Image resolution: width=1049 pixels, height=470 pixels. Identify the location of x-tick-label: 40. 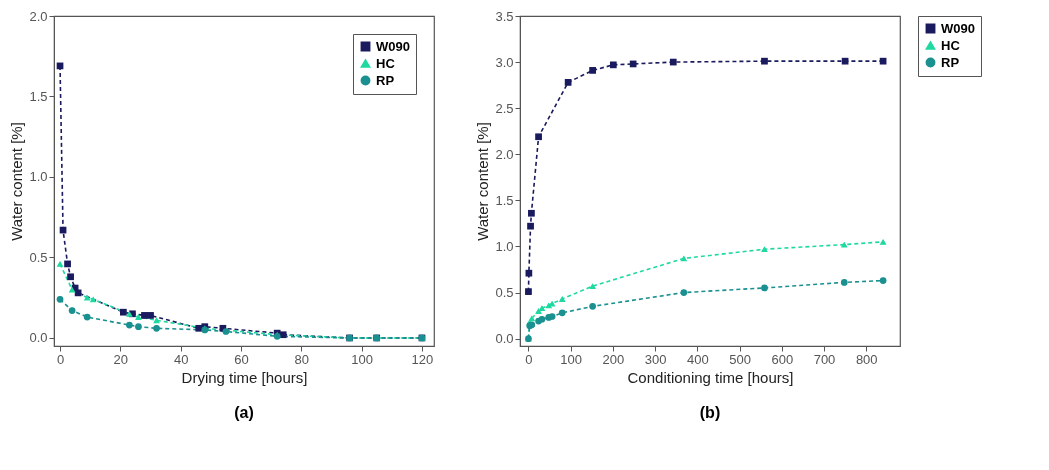
(181, 359).